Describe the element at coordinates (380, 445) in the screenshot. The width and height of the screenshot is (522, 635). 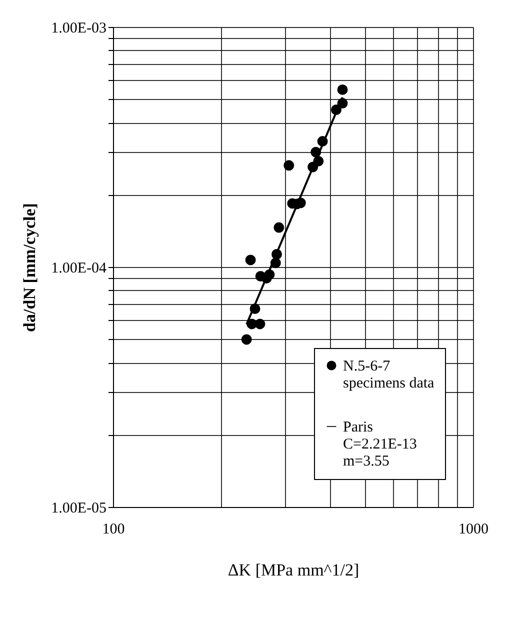
I see `legend-label: Paris C=2.21E-13 m=3.55` at that location.